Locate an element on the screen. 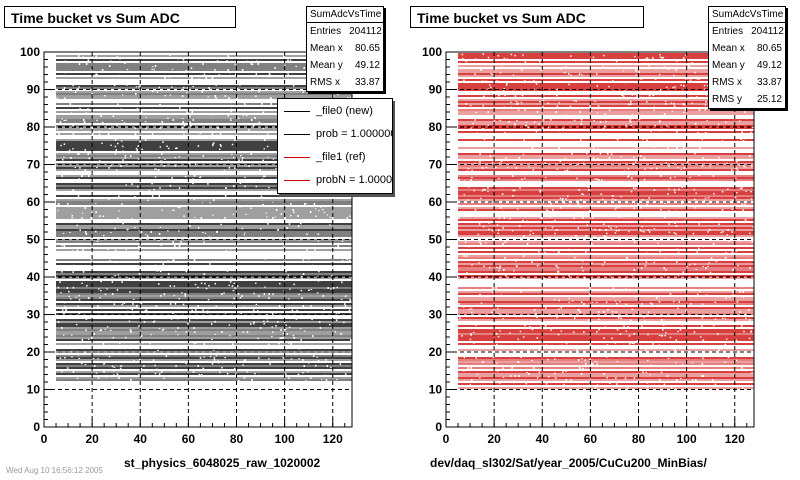 The width and height of the screenshot is (800, 480). y-tick-label: 50 is located at coordinates (34, 240).